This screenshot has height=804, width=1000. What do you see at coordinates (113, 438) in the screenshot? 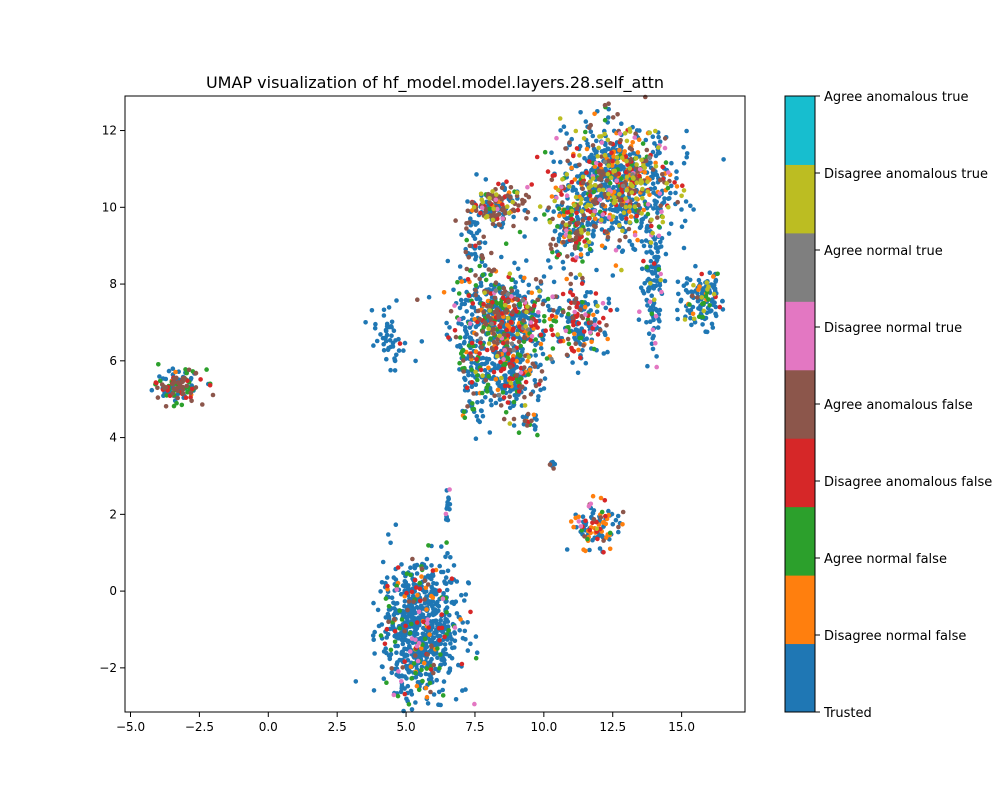
I see `y-tick-label: 4` at bounding box center [113, 438].